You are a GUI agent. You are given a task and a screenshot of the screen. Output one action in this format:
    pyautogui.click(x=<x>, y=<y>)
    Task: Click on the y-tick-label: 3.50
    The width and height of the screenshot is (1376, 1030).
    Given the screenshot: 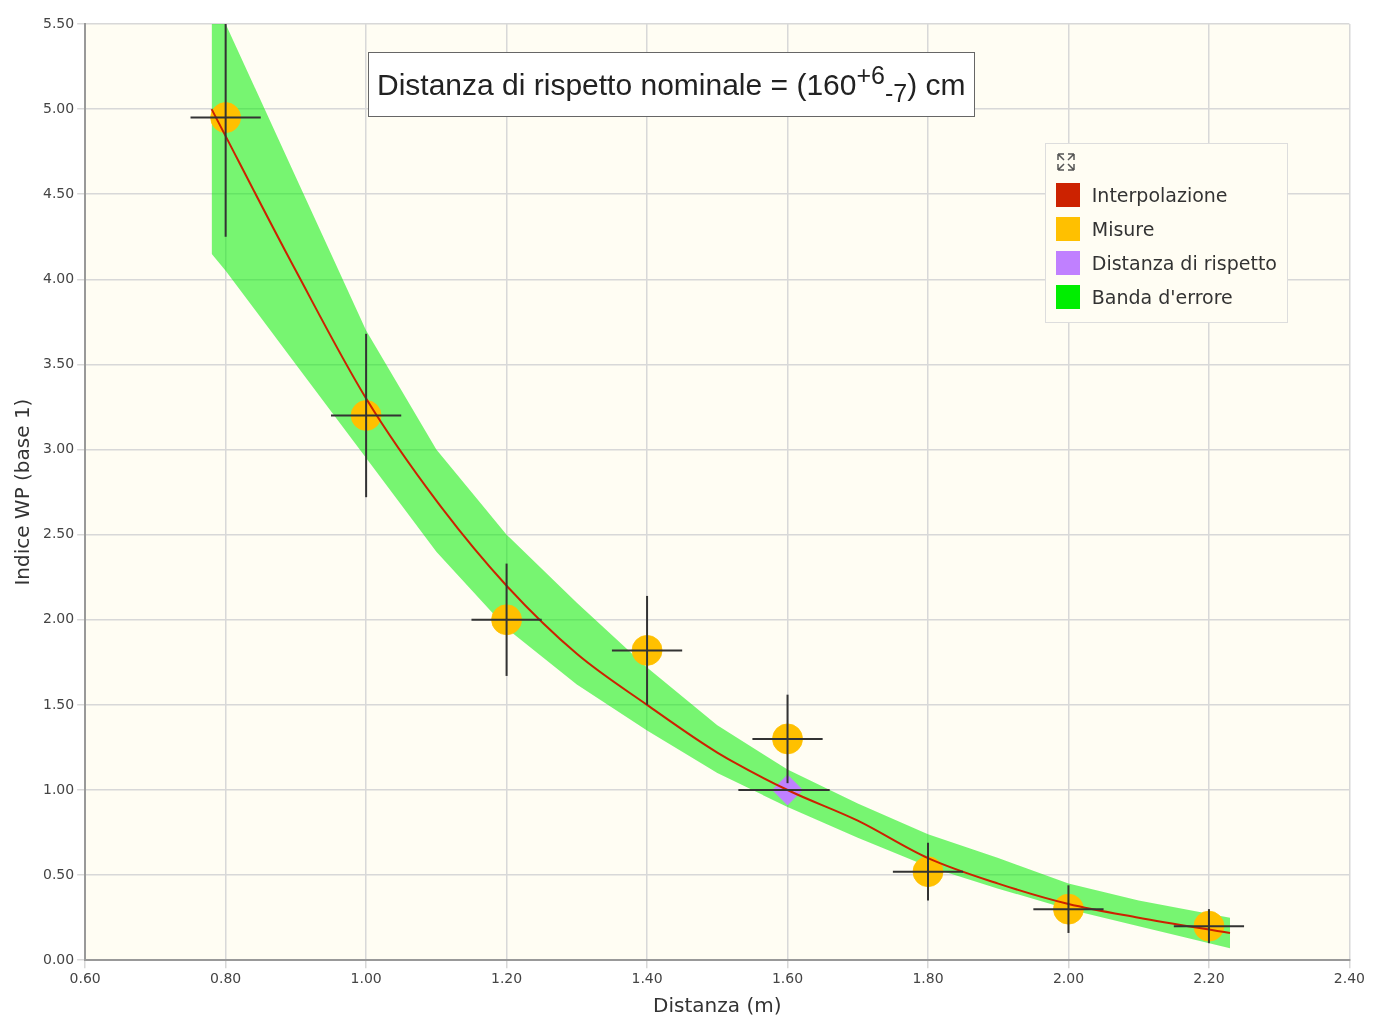 What is the action you would take?
    pyautogui.click(x=59, y=363)
    